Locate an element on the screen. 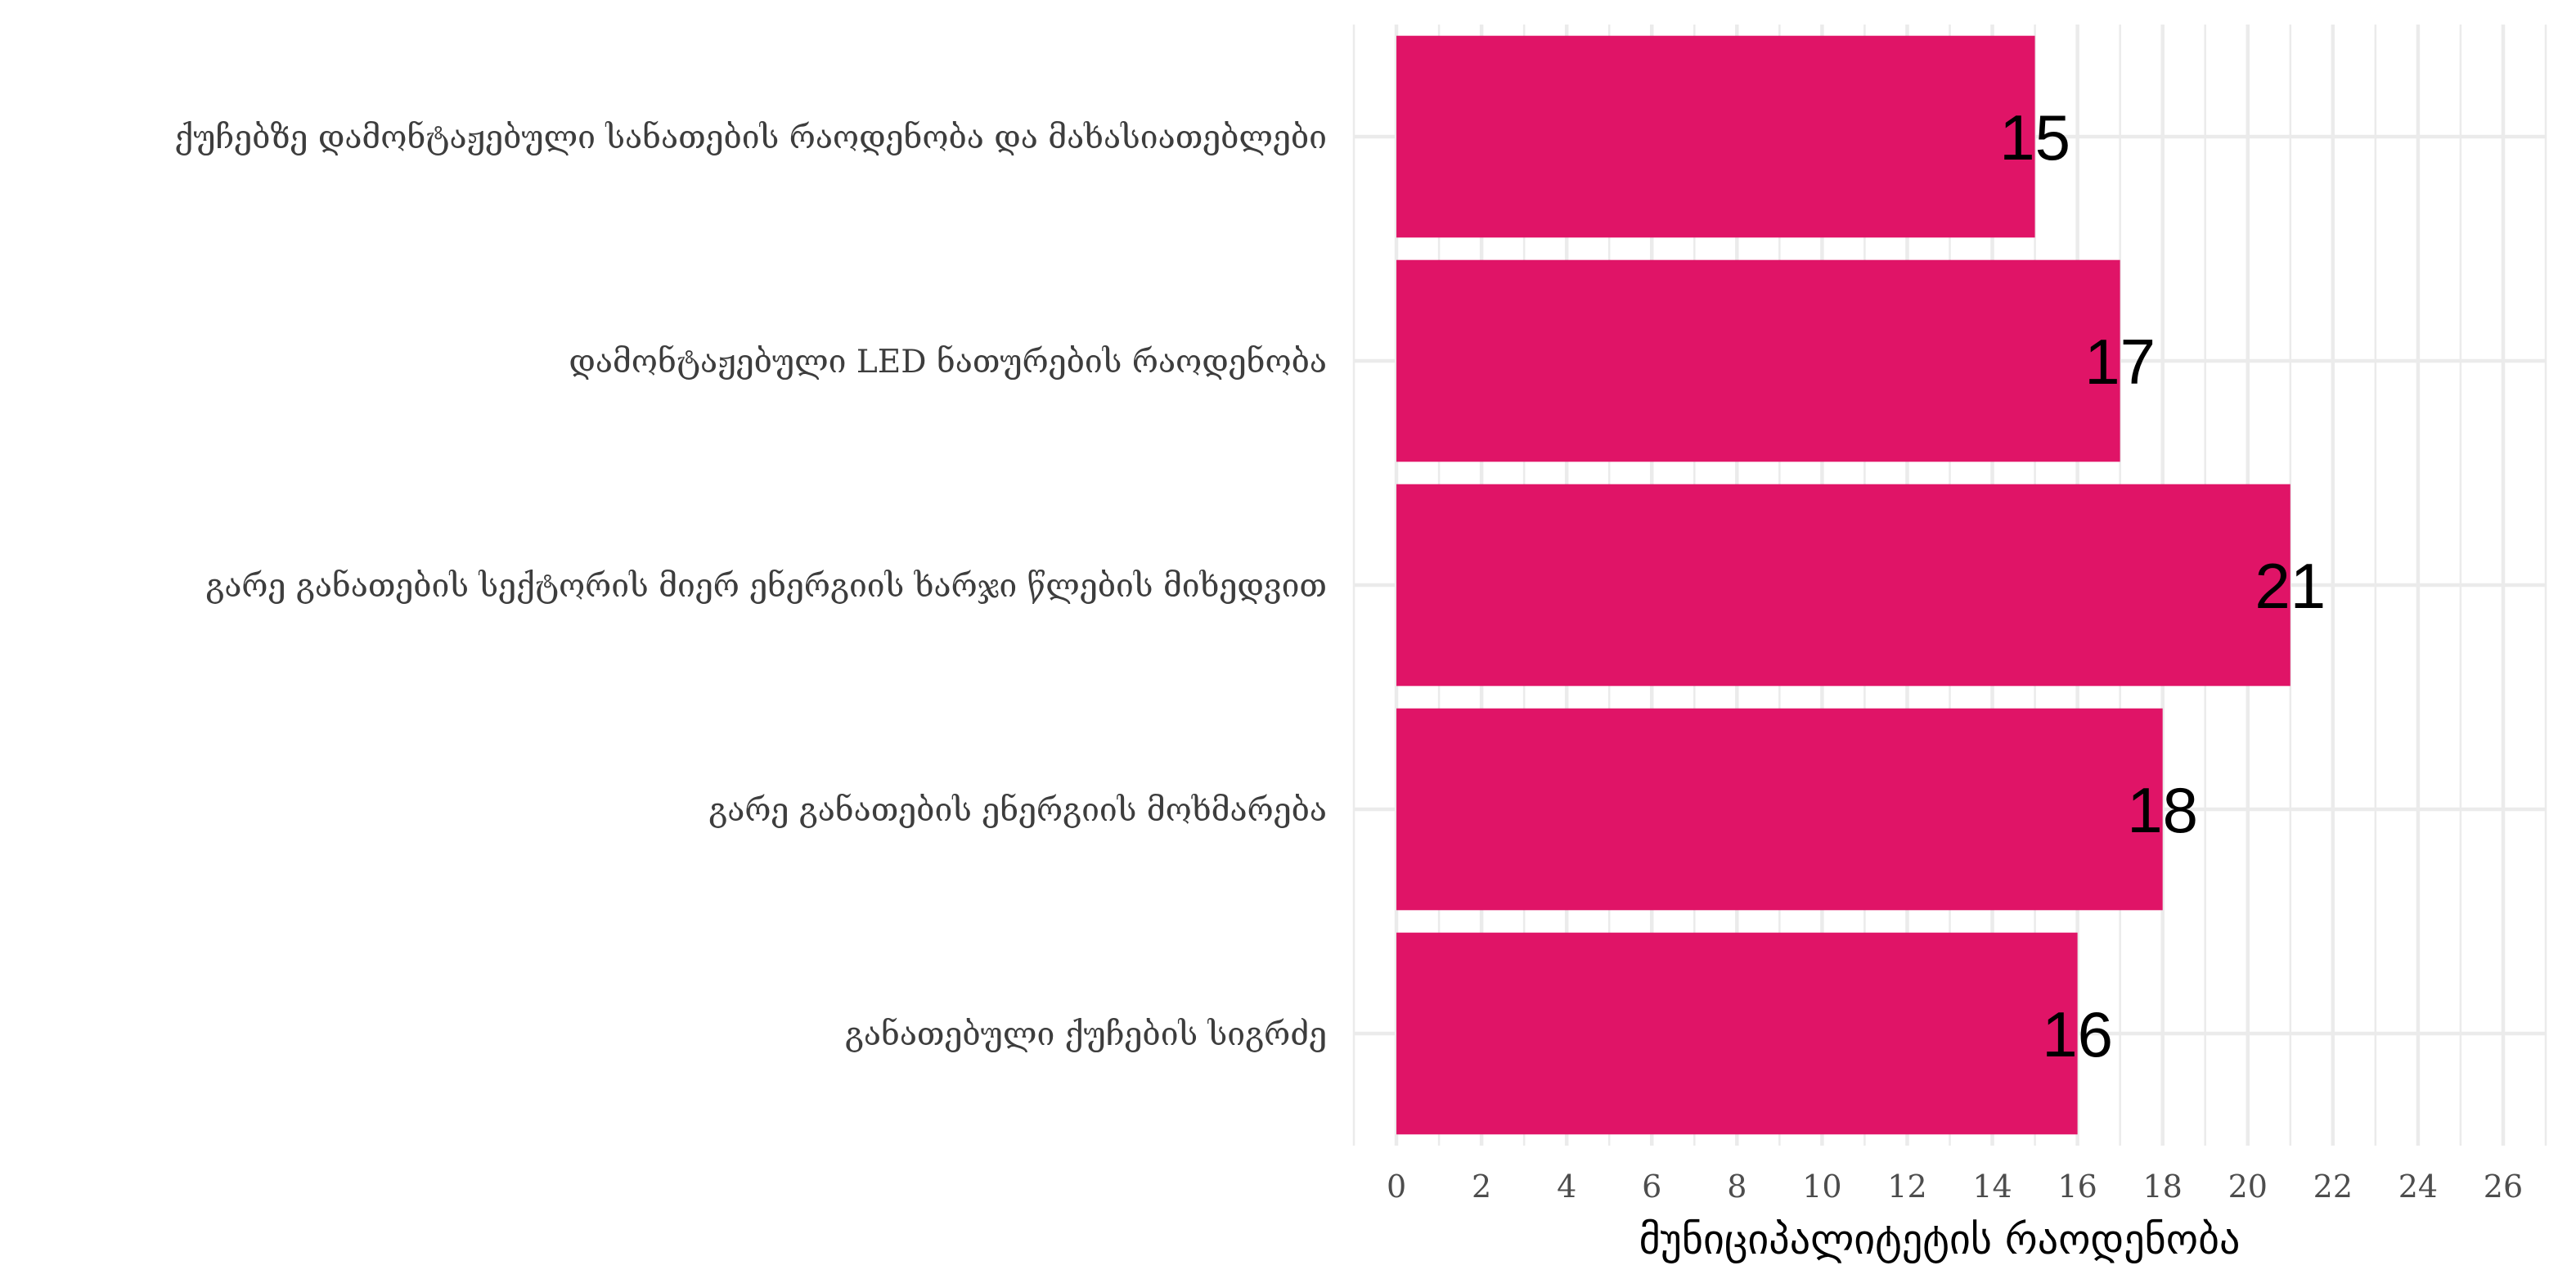  value-label: 15 is located at coordinates (2034, 137).